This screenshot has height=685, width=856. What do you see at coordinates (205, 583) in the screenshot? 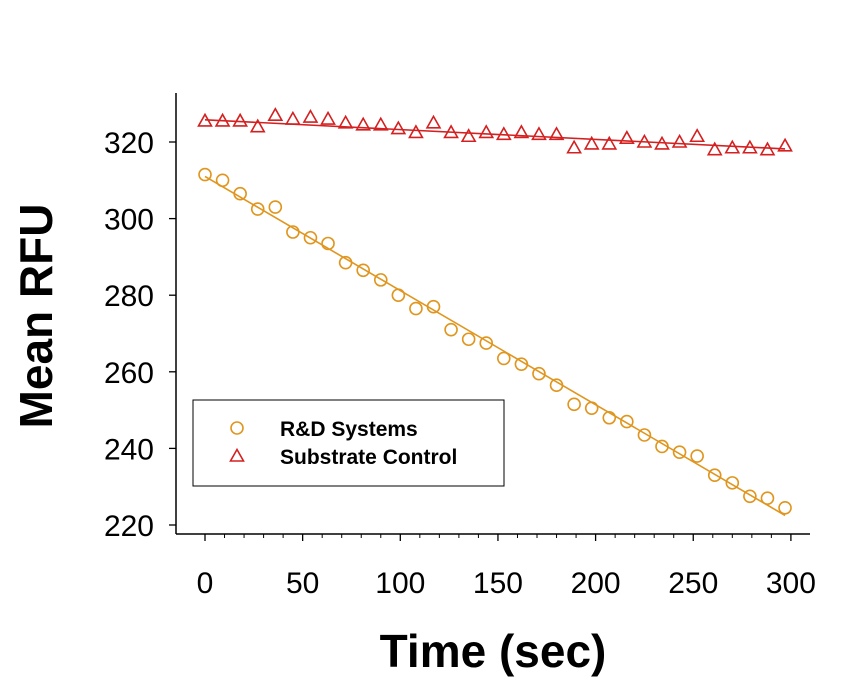
I see `x-tick-label: 0` at bounding box center [205, 583].